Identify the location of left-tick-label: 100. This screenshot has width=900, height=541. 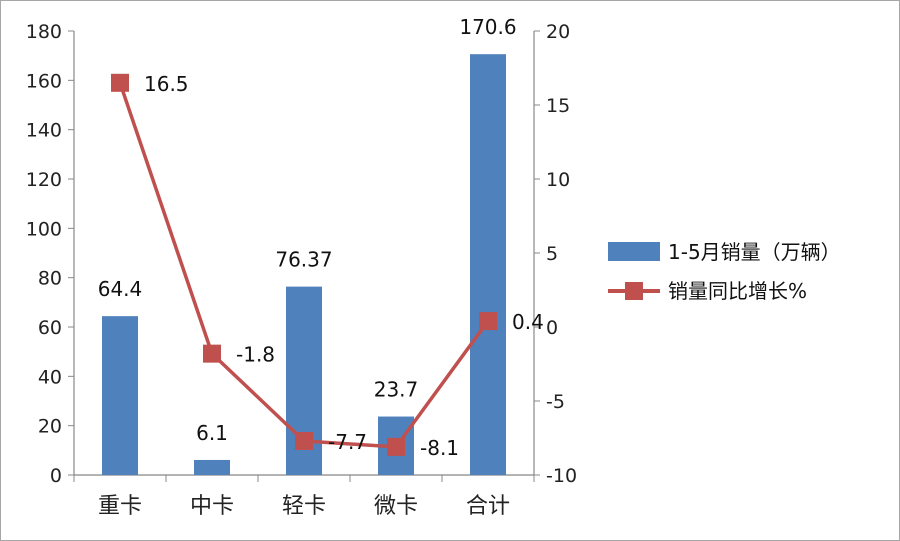
(44, 229).